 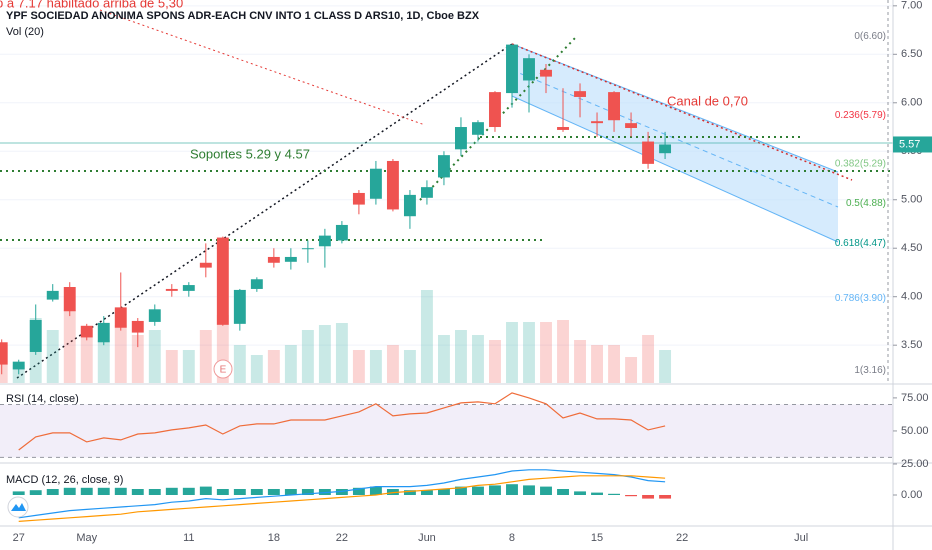 I want to click on logo-mark, so click(x=18, y=507).